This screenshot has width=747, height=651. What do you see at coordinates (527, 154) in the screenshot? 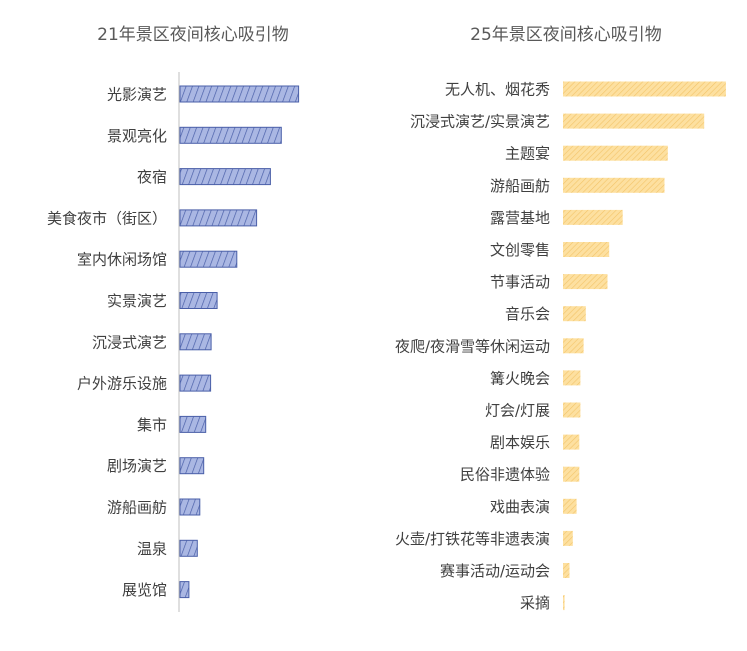
I see `chart-25-category-label: 主题宴` at bounding box center [527, 154].